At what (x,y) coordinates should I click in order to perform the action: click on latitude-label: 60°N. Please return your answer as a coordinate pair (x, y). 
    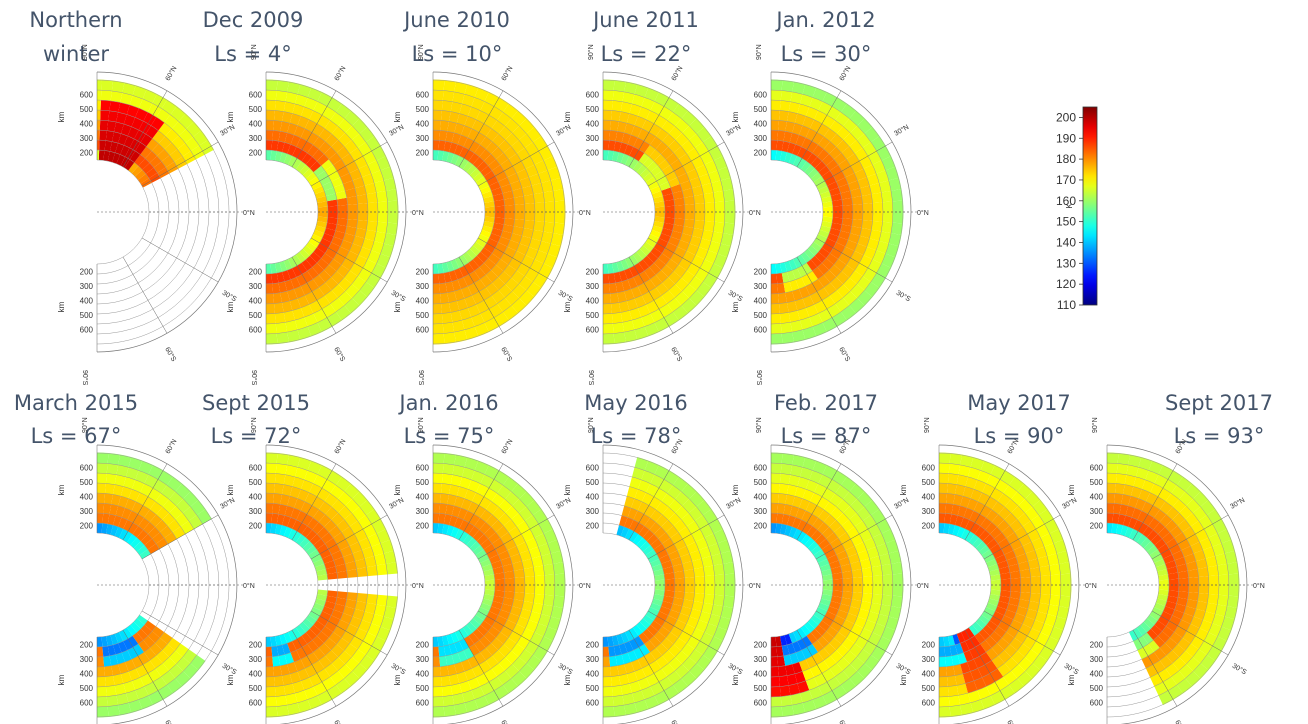
    Looking at the image, I should click on (171, 447).